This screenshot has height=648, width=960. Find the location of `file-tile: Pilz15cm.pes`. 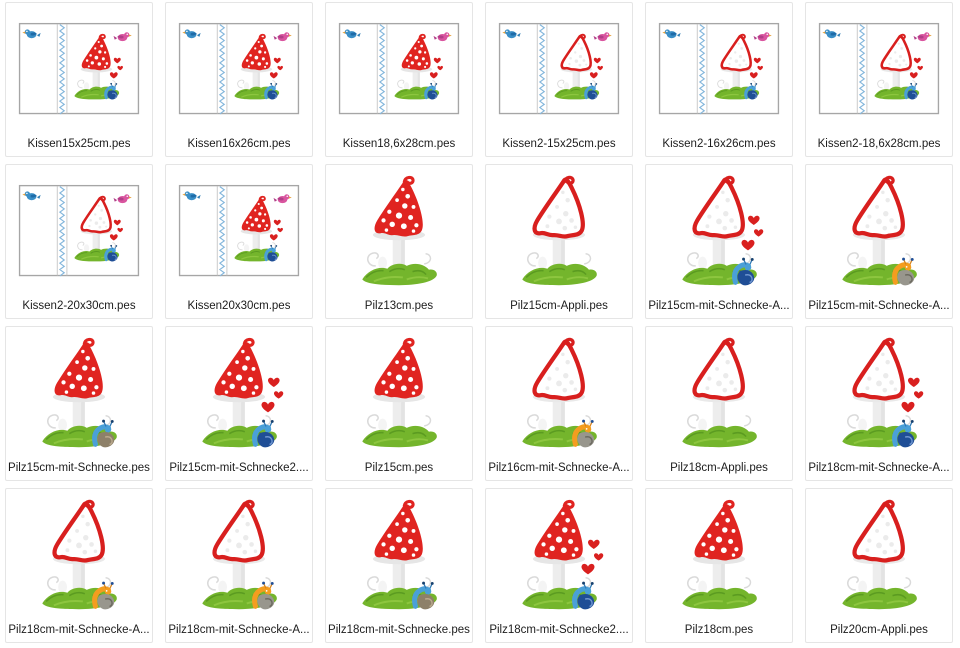

file-tile: Pilz15cm.pes is located at coordinates (399, 403).